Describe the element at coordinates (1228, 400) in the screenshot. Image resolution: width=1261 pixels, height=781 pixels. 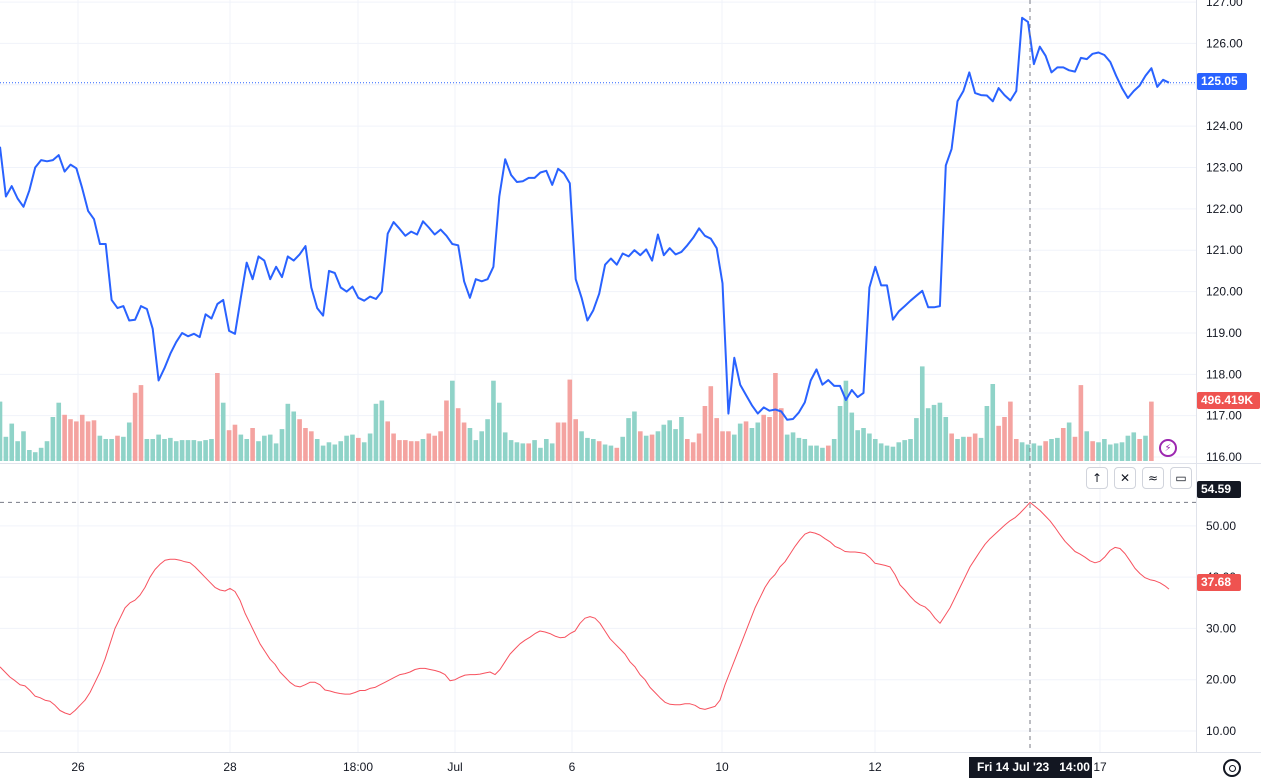
I see `volume-last-value-badge: 496.419K` at that location.